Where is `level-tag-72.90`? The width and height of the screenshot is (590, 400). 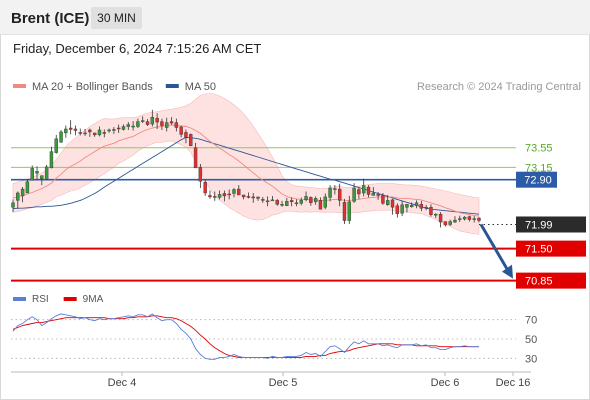 level-tag-72.90 is located at coordinates (536, 179).